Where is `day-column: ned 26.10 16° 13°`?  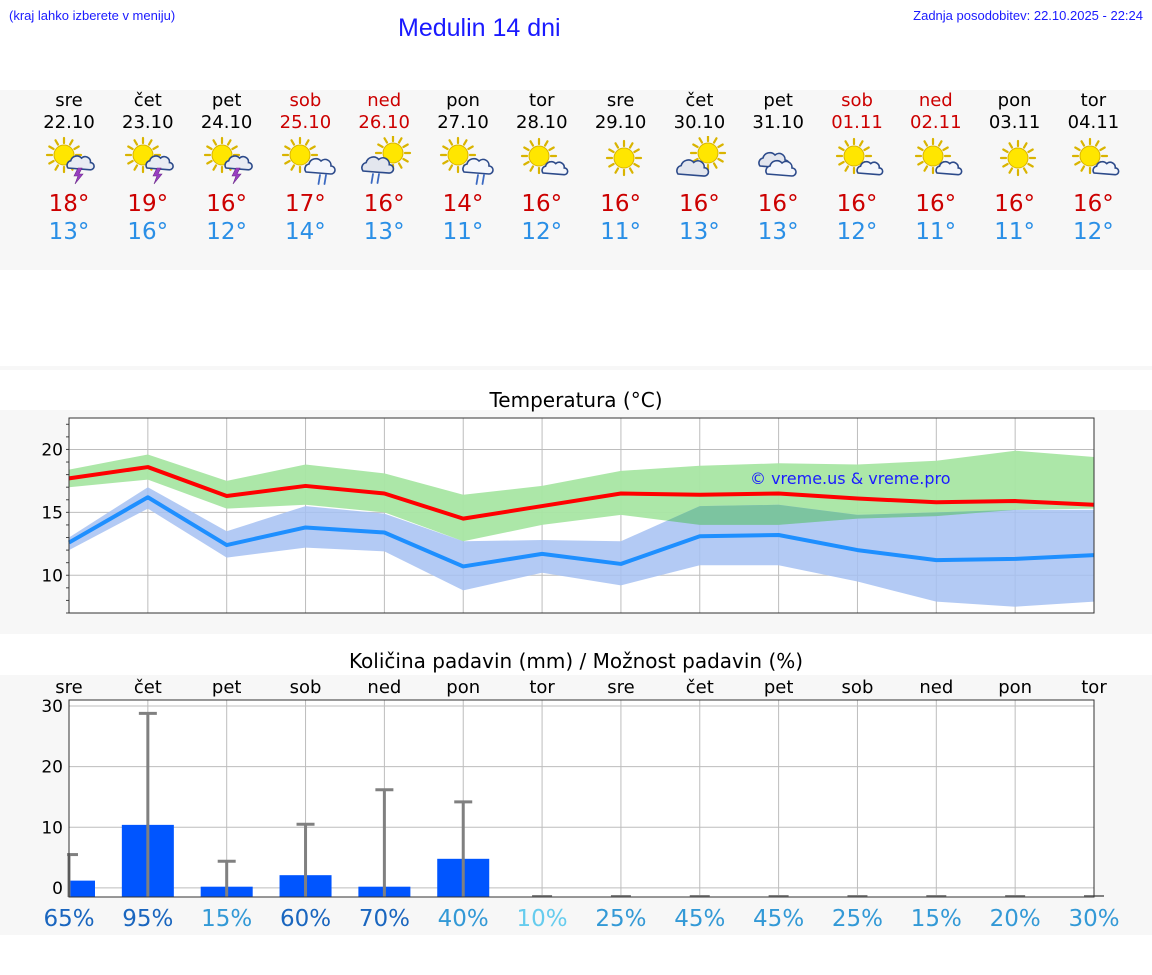
day-column: ned 26.10 16° 13° is located at coordinates (384, 168).